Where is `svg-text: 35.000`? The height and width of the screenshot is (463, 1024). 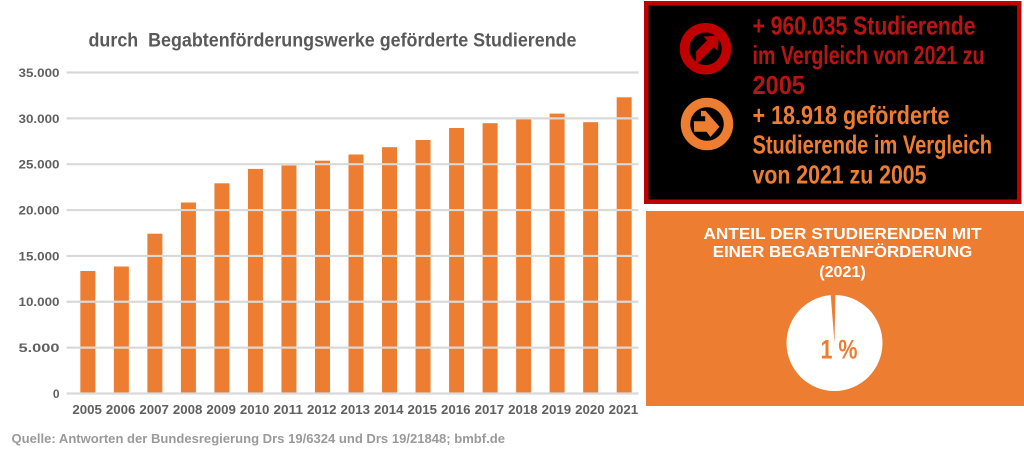 svg-text: 35.000 is located at coordinates (39, 73).